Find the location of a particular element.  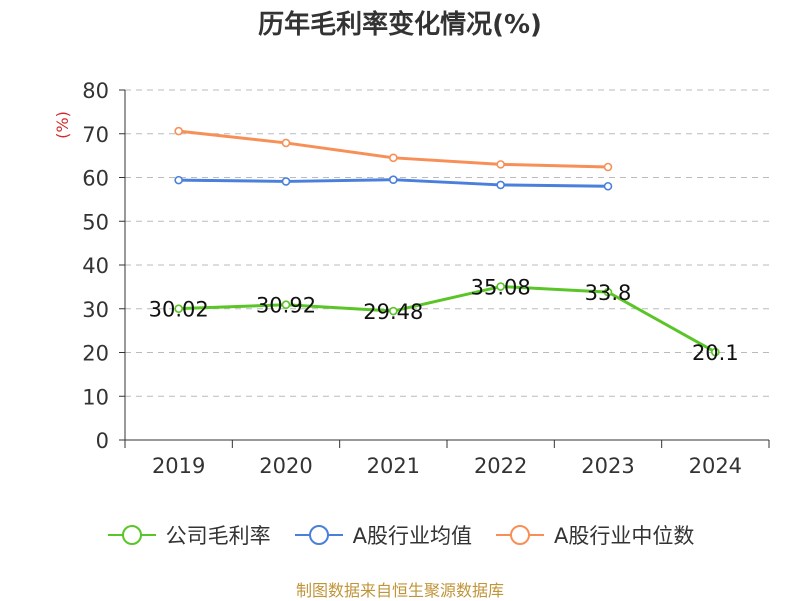

y-tick-label: 40 is located at coordinates (95, 266).